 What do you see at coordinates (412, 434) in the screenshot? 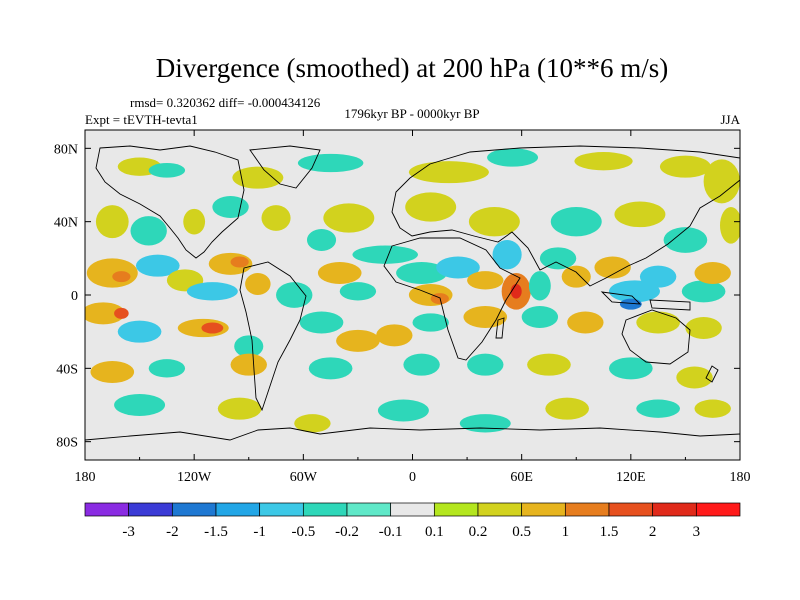
I see `coastline-antarctica` at bounding box center [412, 434].